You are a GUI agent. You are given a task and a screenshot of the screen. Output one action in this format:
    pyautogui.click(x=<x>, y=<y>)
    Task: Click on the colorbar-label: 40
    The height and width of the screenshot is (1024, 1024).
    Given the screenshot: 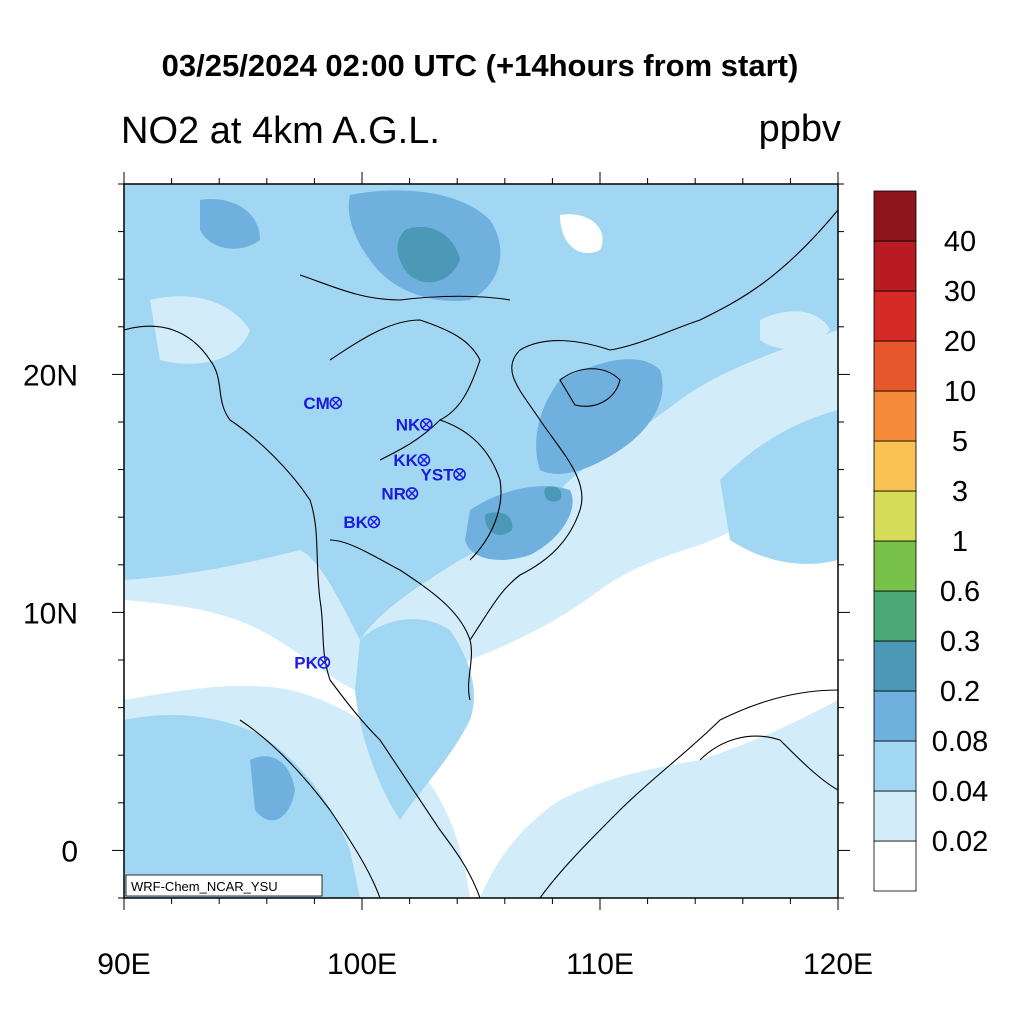 What is the action you would take?
    pyautogui.click(x=960, y=242)
    